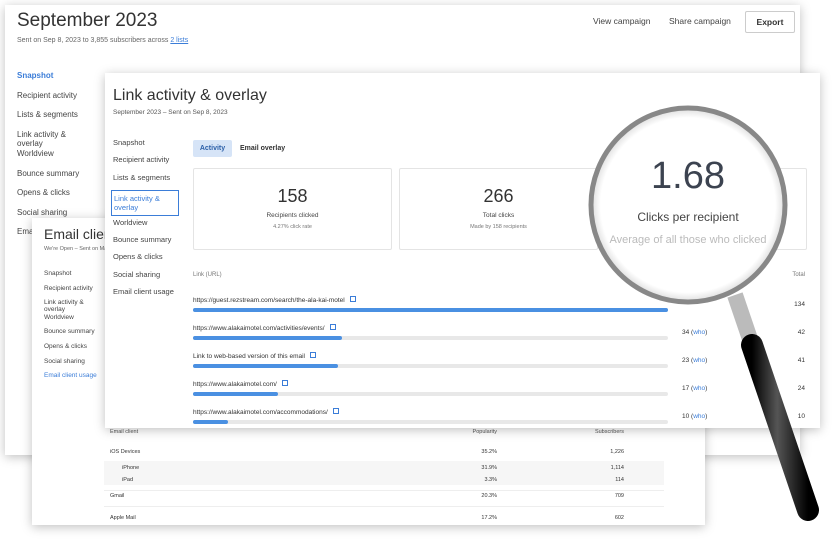 This screenshot has height=544, width=839. Describe the element at coordinates (255, 356) in the screenshot. I see `link-url: Link to web-based version of this email` at that location.